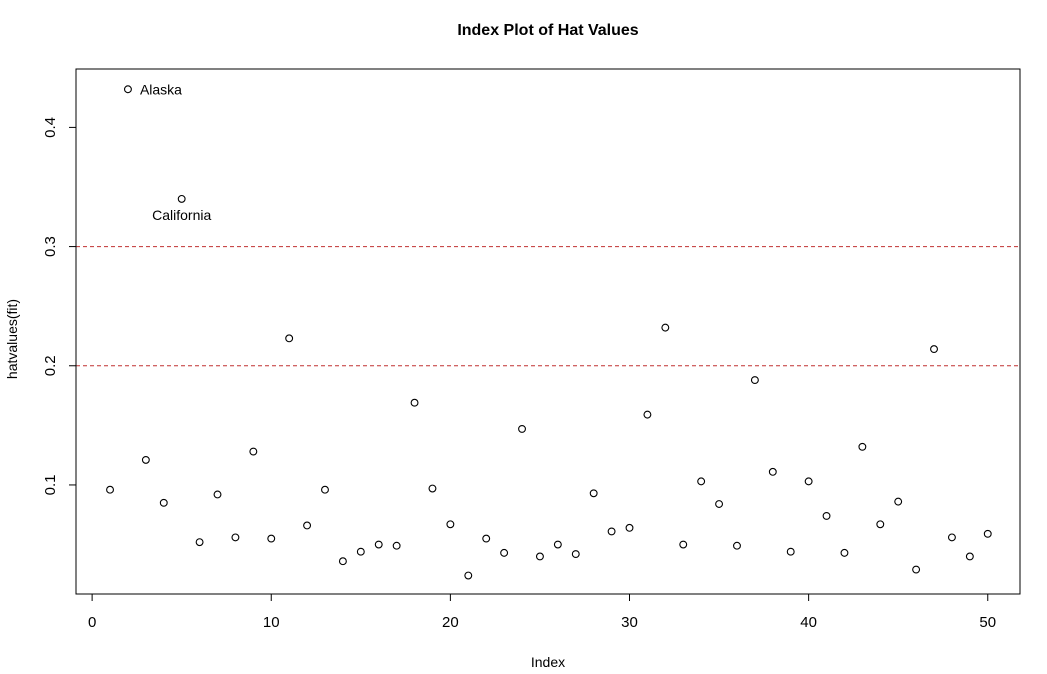  Describe the element at coordinates (92, 622) in the screenshot. I see `x-tick-label: 0` at that location.